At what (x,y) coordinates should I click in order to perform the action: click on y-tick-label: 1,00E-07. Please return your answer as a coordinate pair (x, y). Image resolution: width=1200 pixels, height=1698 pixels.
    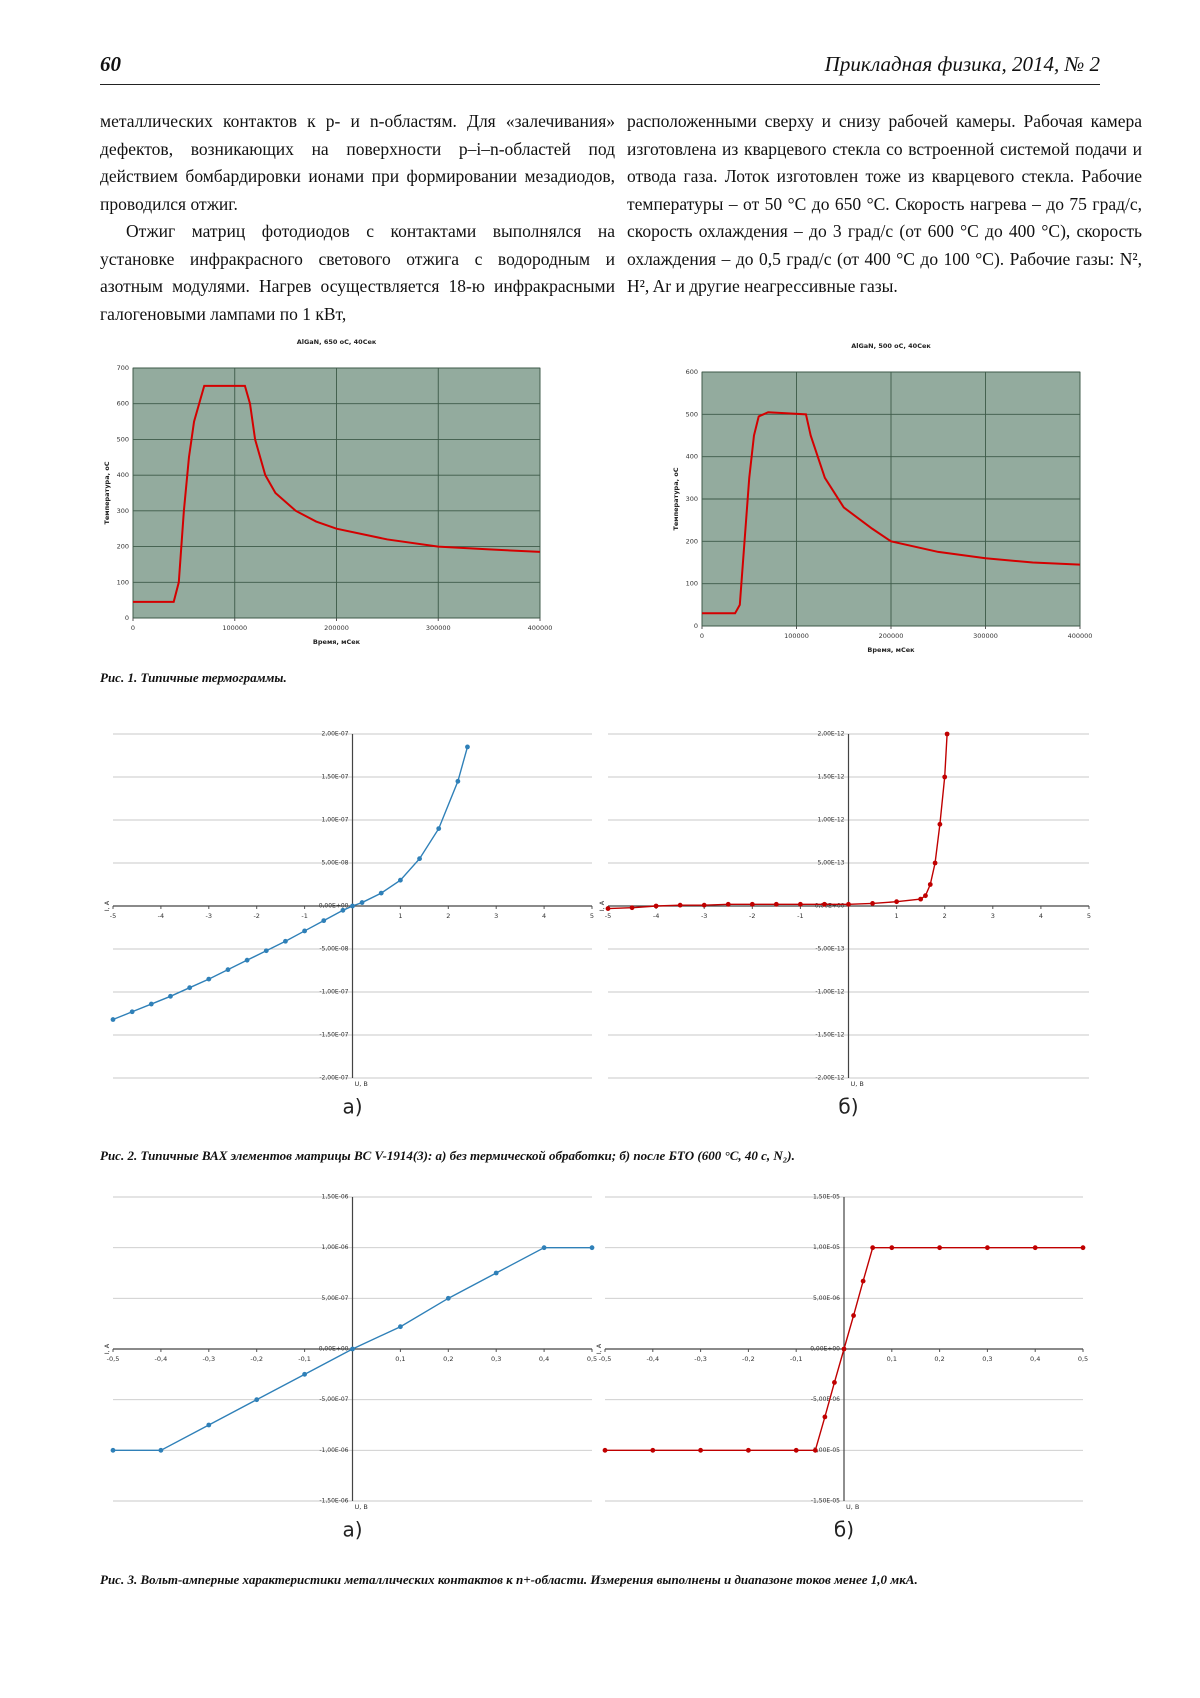
    Looking at the image, I should click on (335, 820).